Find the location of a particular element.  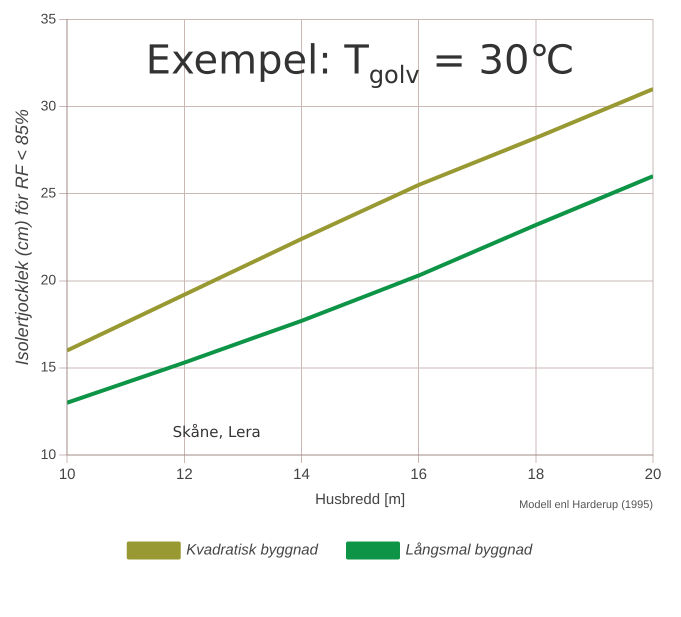

x-tick-label: 14 is located at coordinates (301, 475).